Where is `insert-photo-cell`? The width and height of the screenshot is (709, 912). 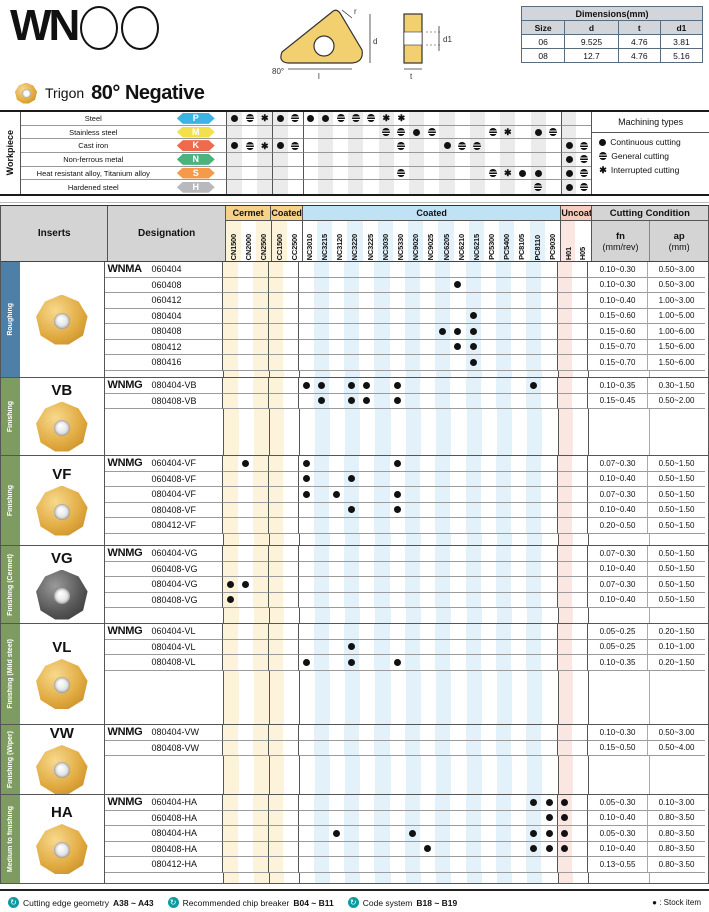
insert-photo-cell is located at coordinates (62, 319).